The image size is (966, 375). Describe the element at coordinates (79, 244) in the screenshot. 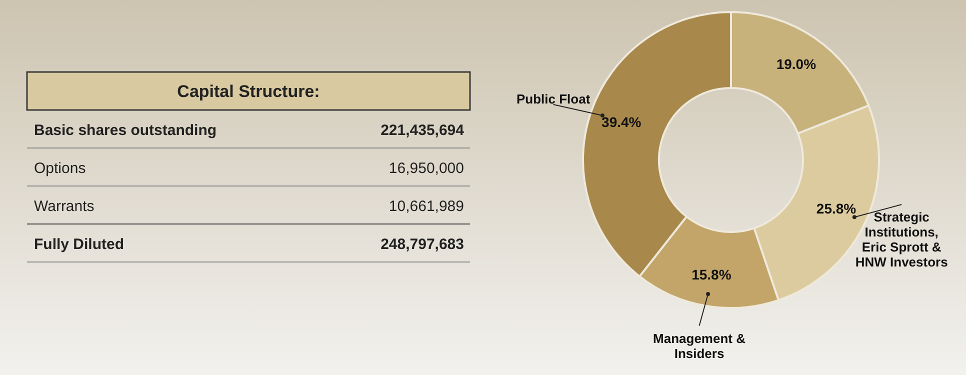

I see `category-label: Fully Diluted` at that location.